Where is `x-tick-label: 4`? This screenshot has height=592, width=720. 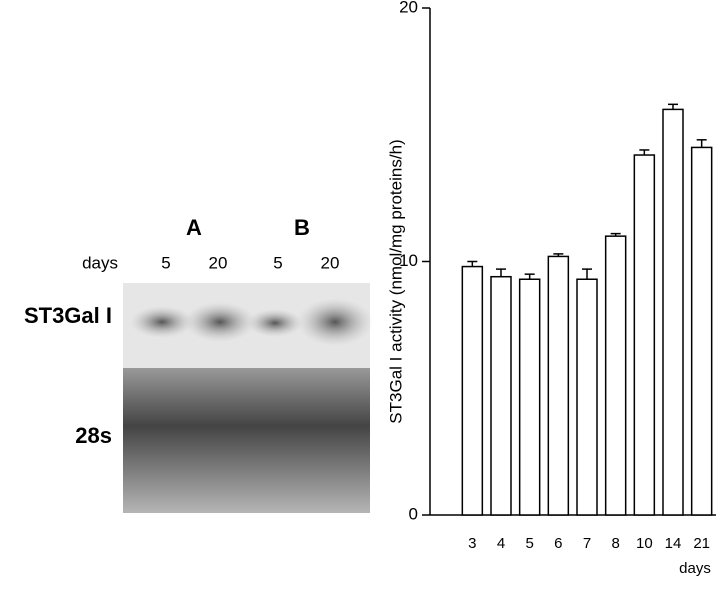 x-tick-label: 4 is located at coordinates (501, 543).